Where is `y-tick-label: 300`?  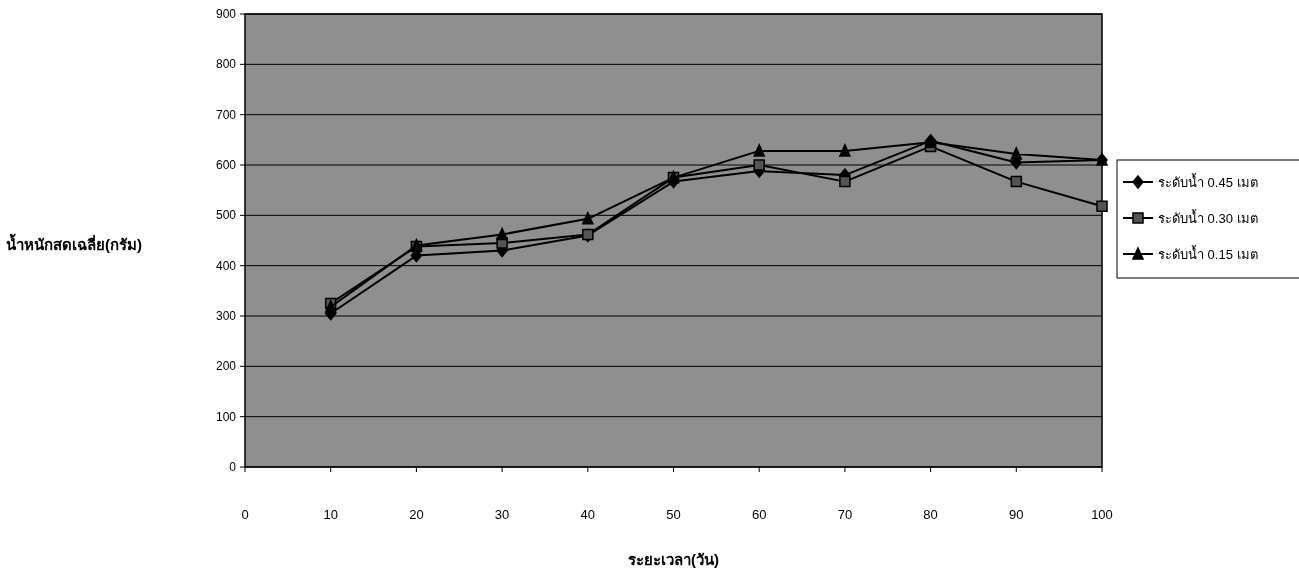
y-tick-label: 300 is located at coordinates (226, 316).